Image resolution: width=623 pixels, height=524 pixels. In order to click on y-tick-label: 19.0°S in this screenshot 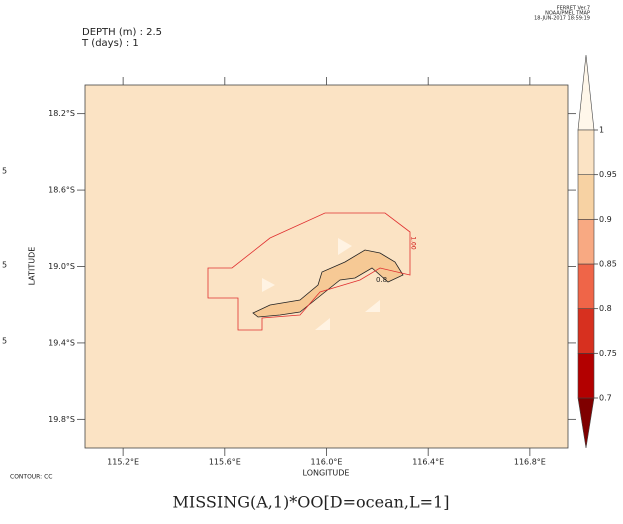, I will do `click(61, 266)`.